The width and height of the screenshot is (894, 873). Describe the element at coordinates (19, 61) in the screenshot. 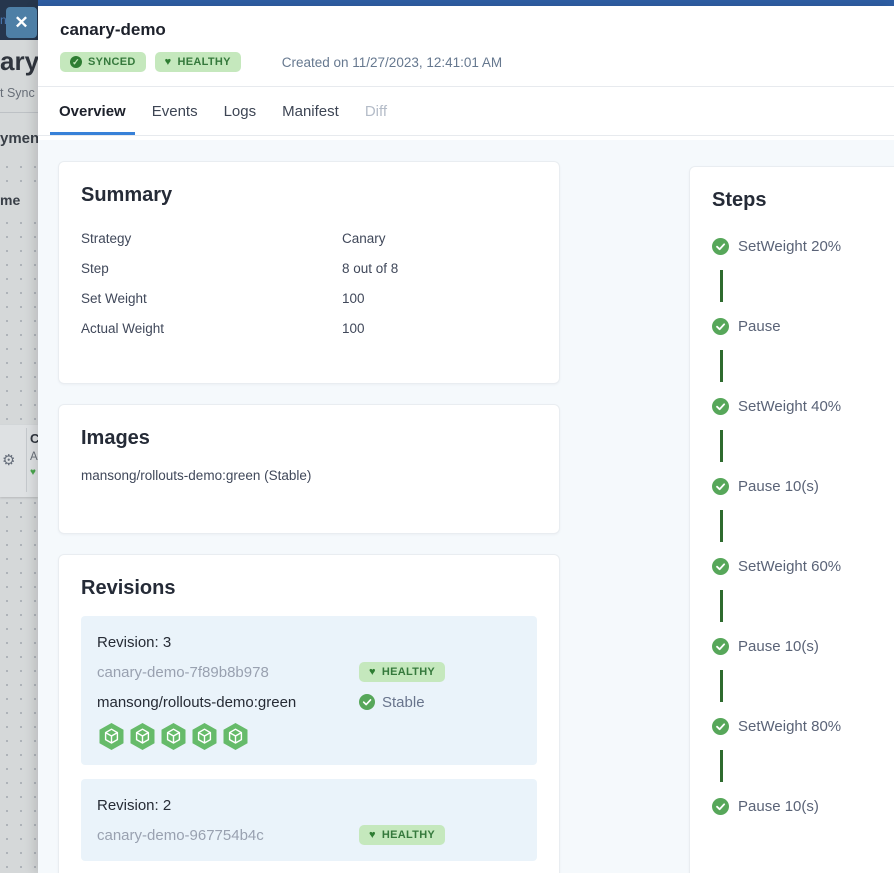

I see `background-page-title-fragment: ary-` at that location.